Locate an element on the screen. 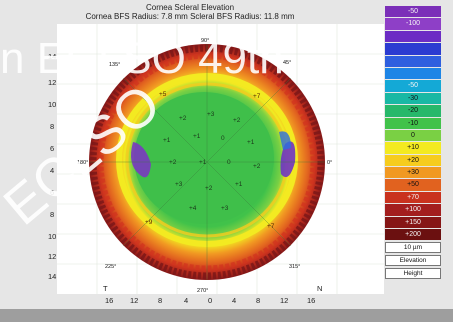 Image resolution: width=453 pixels, height=322 pixels. svg-text: 90° is located at coordinates (205, 41).